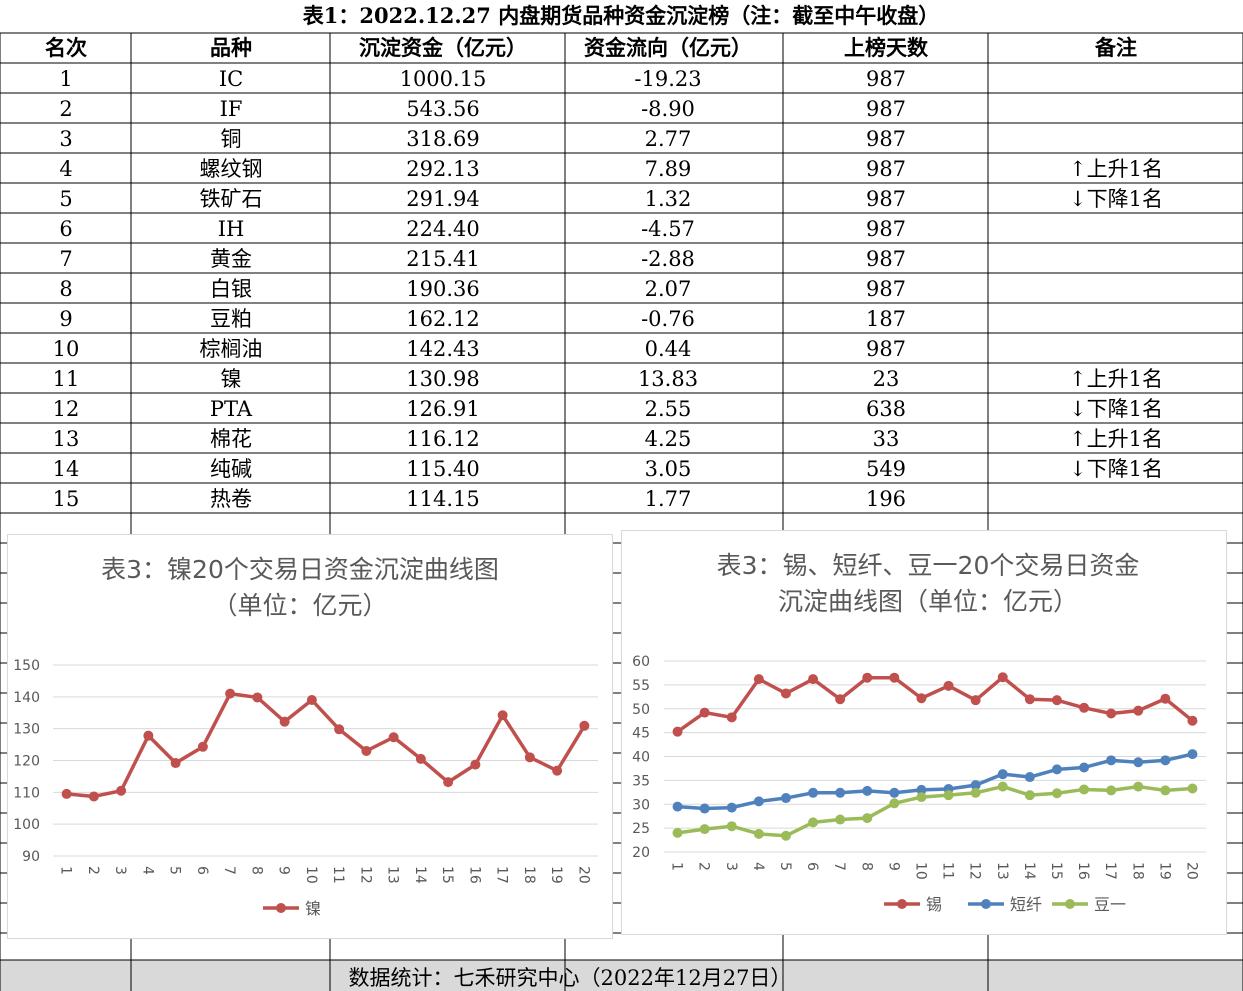 Image resolution: width=1243 pixels, height=991 pixels. Describe the element at coordinates (231, 79) in the screenshot. I see `table-cell: IC` at that location.